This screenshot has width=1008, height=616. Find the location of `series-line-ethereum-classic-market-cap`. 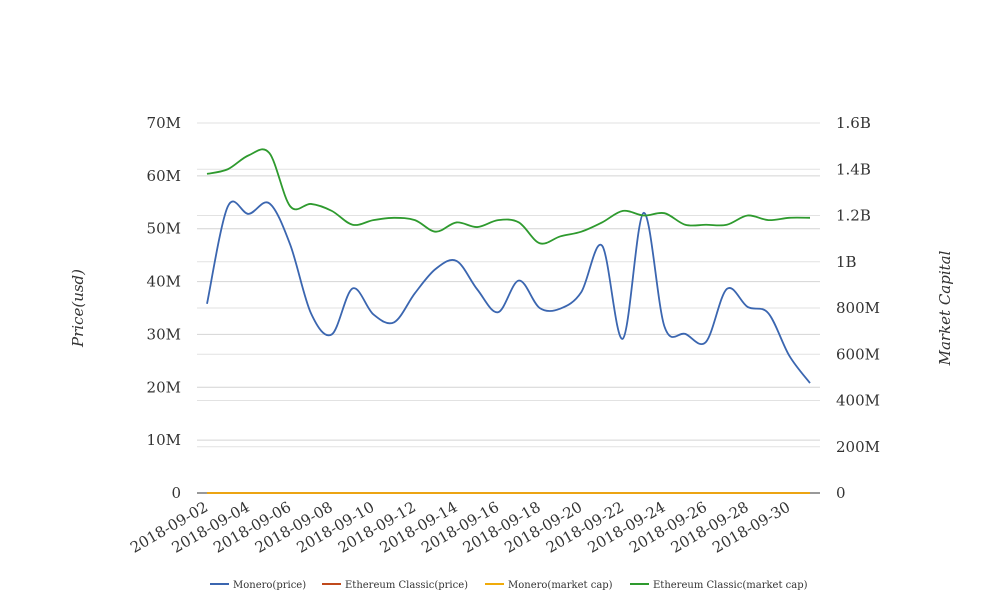

series-line-ethereum-classic-market-cap is located at coordinates (508, 196).